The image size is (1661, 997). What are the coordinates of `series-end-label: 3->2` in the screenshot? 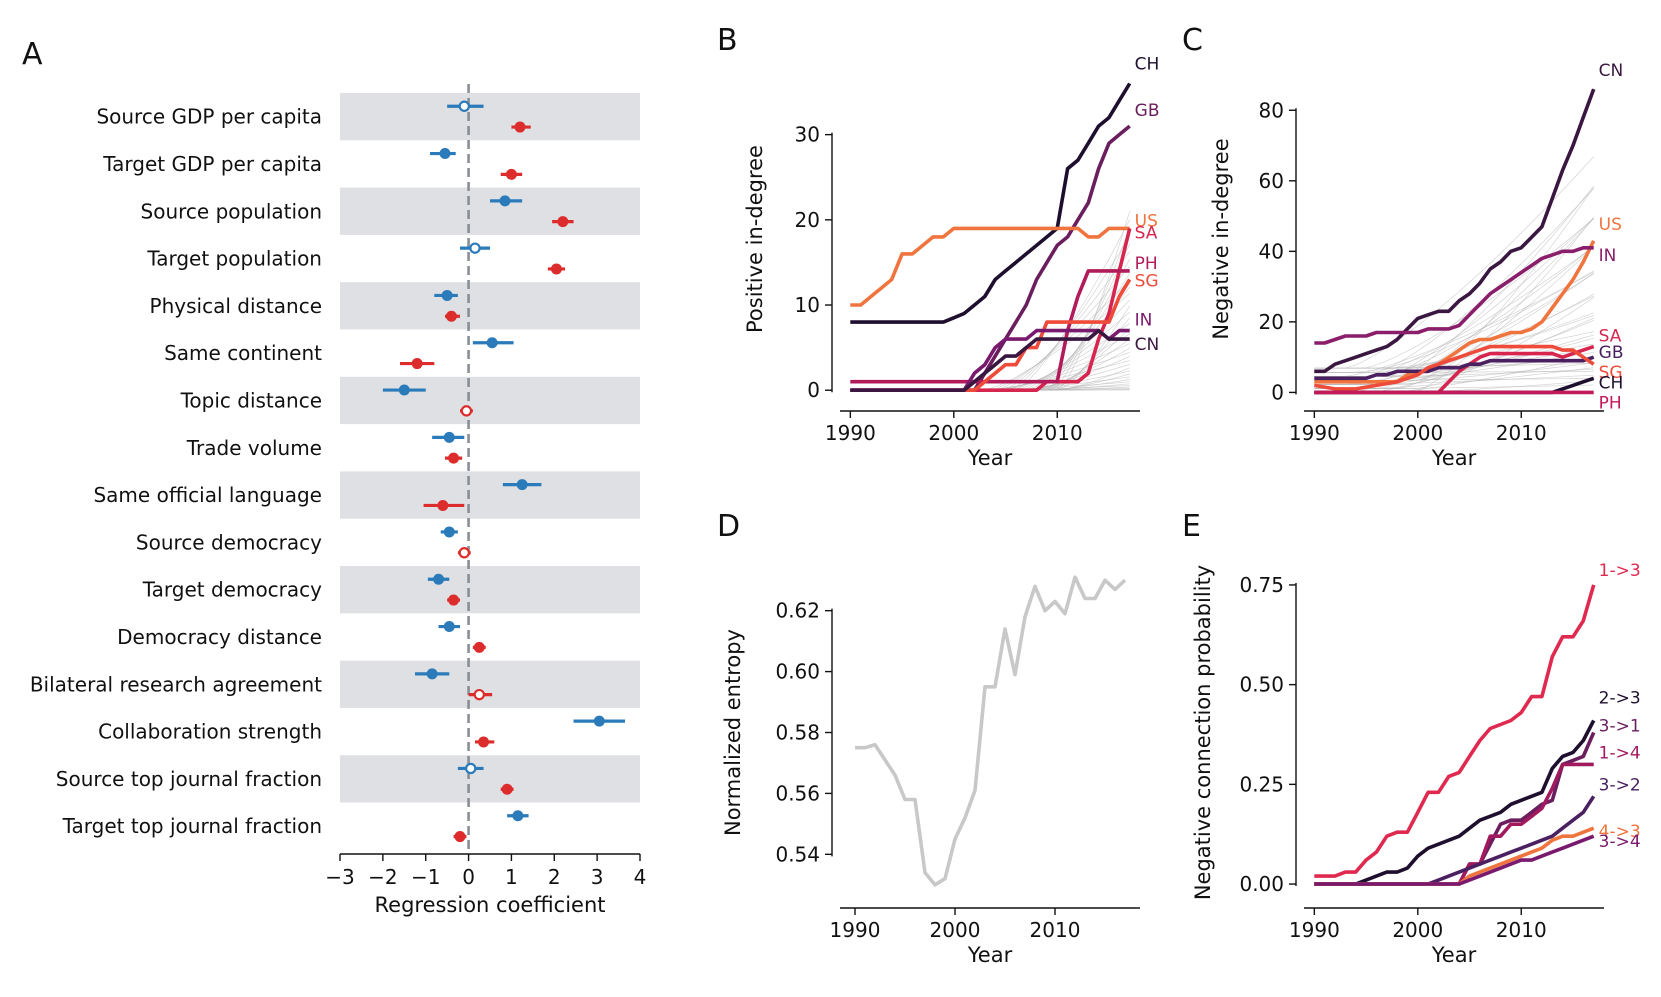 It's located at (1620, 785).